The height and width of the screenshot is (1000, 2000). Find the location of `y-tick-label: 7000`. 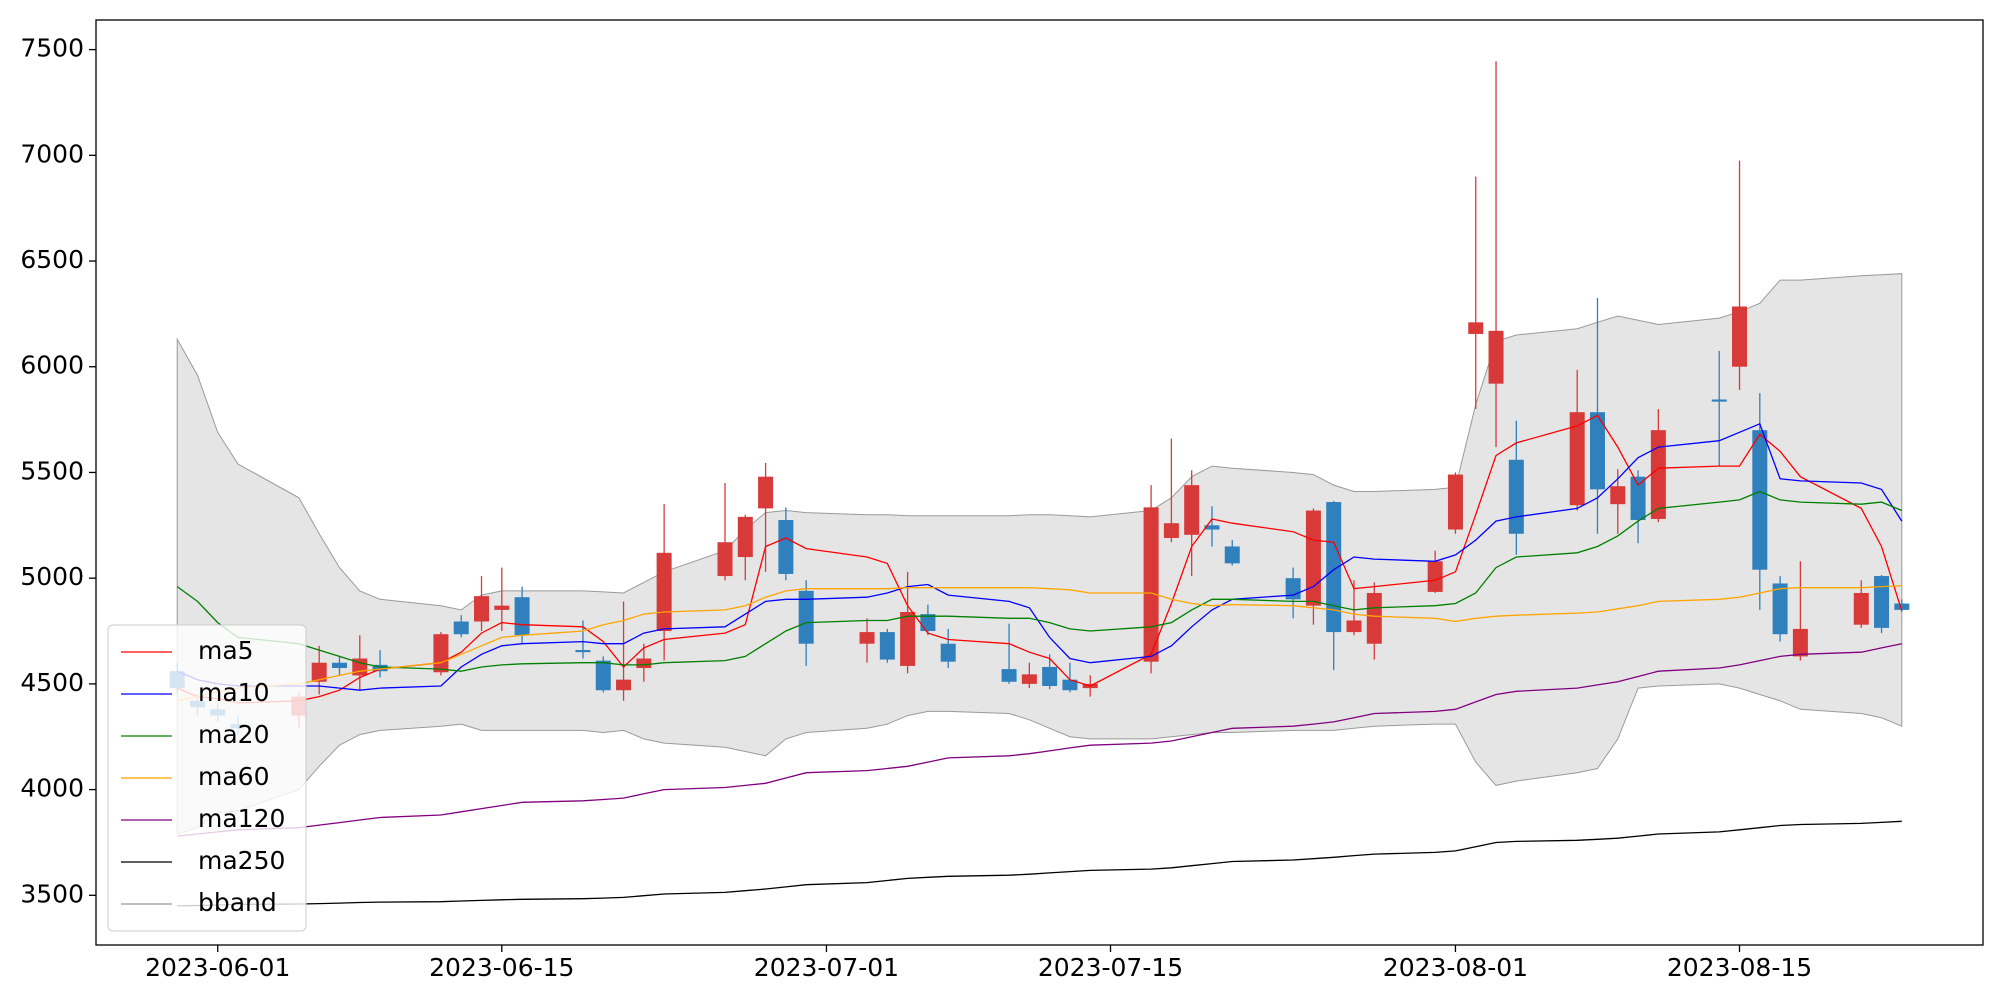

y-tick-label: 7000 is located at coordinates (52, 153).